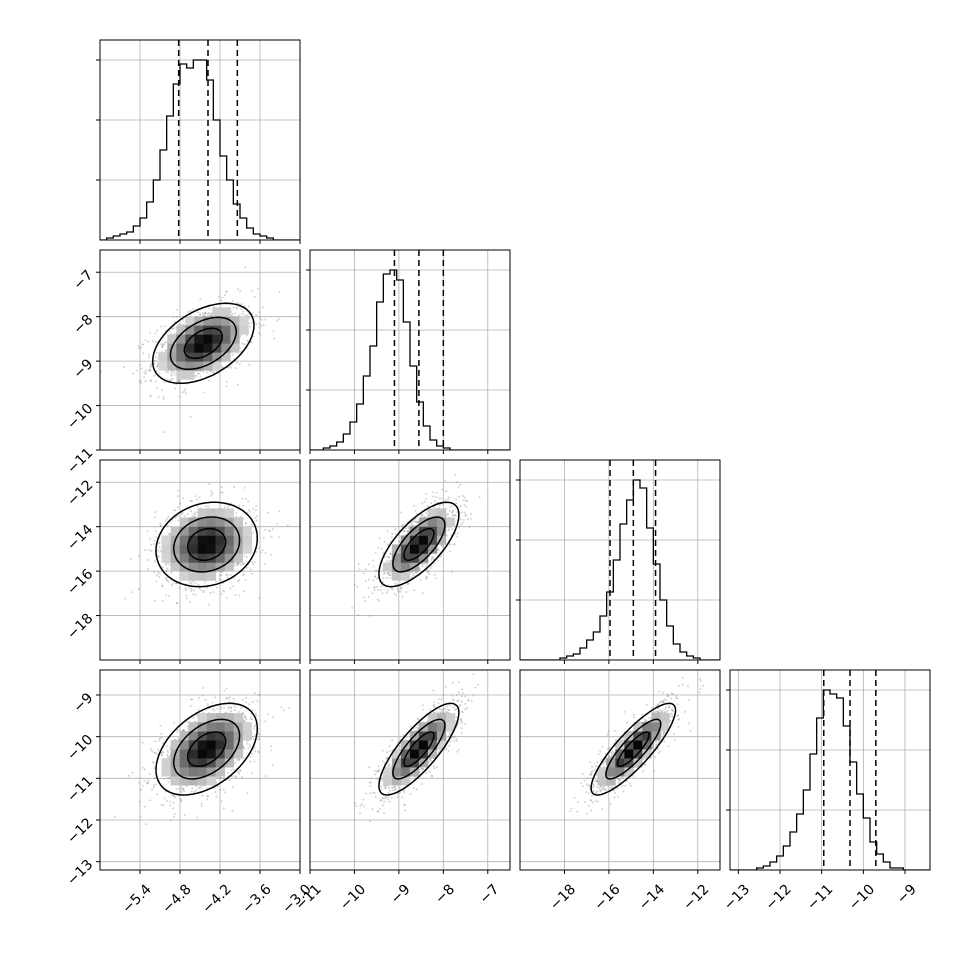 The height and width of the screenshot is (970, 970). What do you see at coordinates (620, 569) in the screenshot?
I see `histogram-step-line` at bounding box center [620, 569].